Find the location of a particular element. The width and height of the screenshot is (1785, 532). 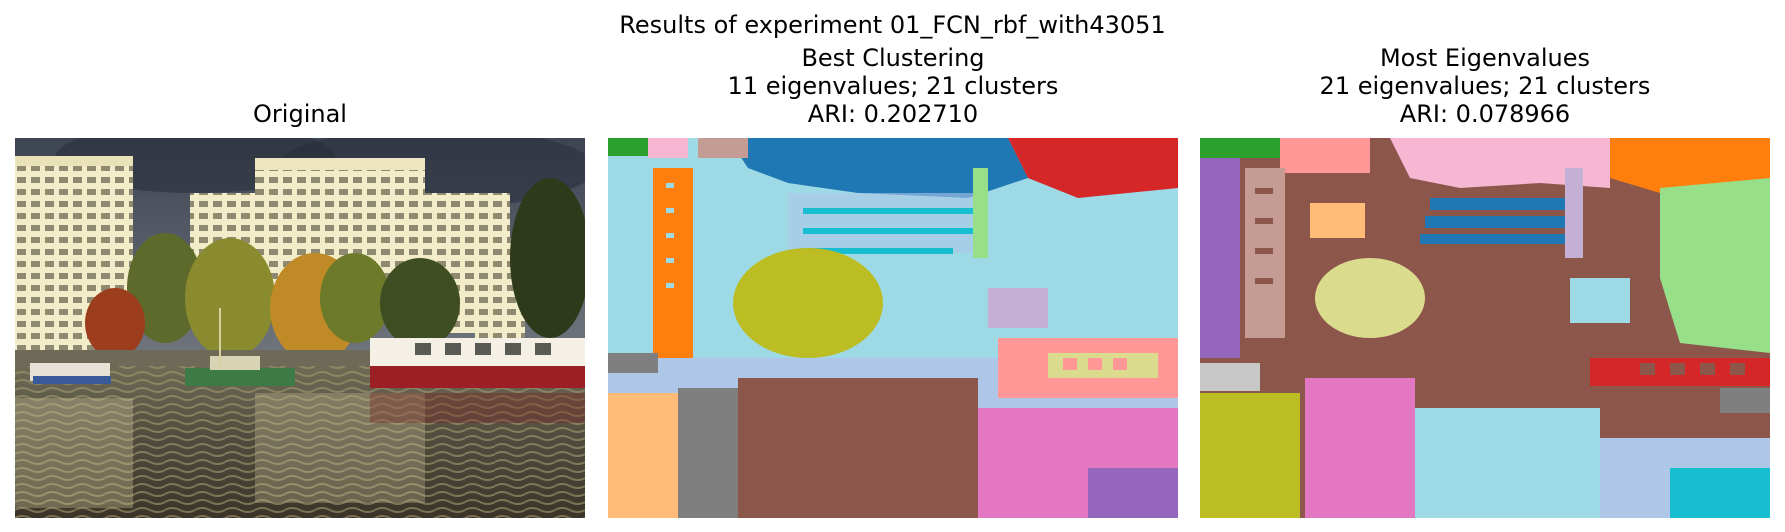

panel-title-line-1: Best Clustering is located at coordinates (893, 58).